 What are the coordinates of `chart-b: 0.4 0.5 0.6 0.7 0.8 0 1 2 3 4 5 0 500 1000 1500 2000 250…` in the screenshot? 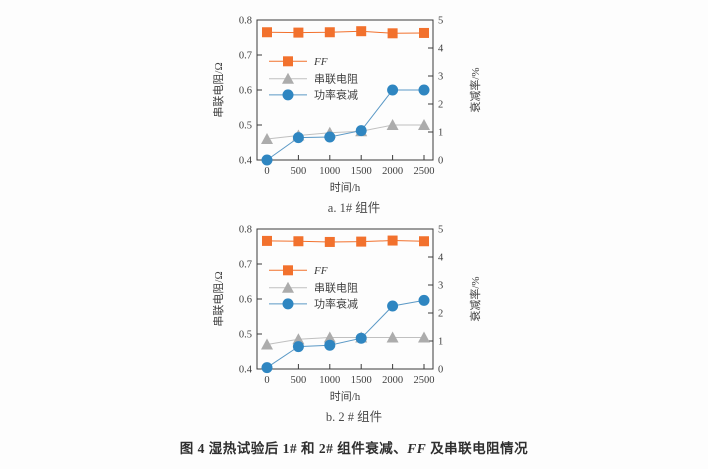 It's located at (347, 314).